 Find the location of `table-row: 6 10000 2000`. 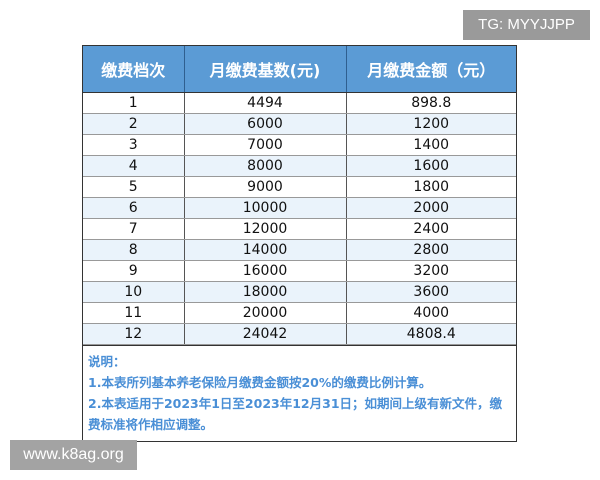

table-row: 6 10000 2000 is located at coordinates (299, 208).